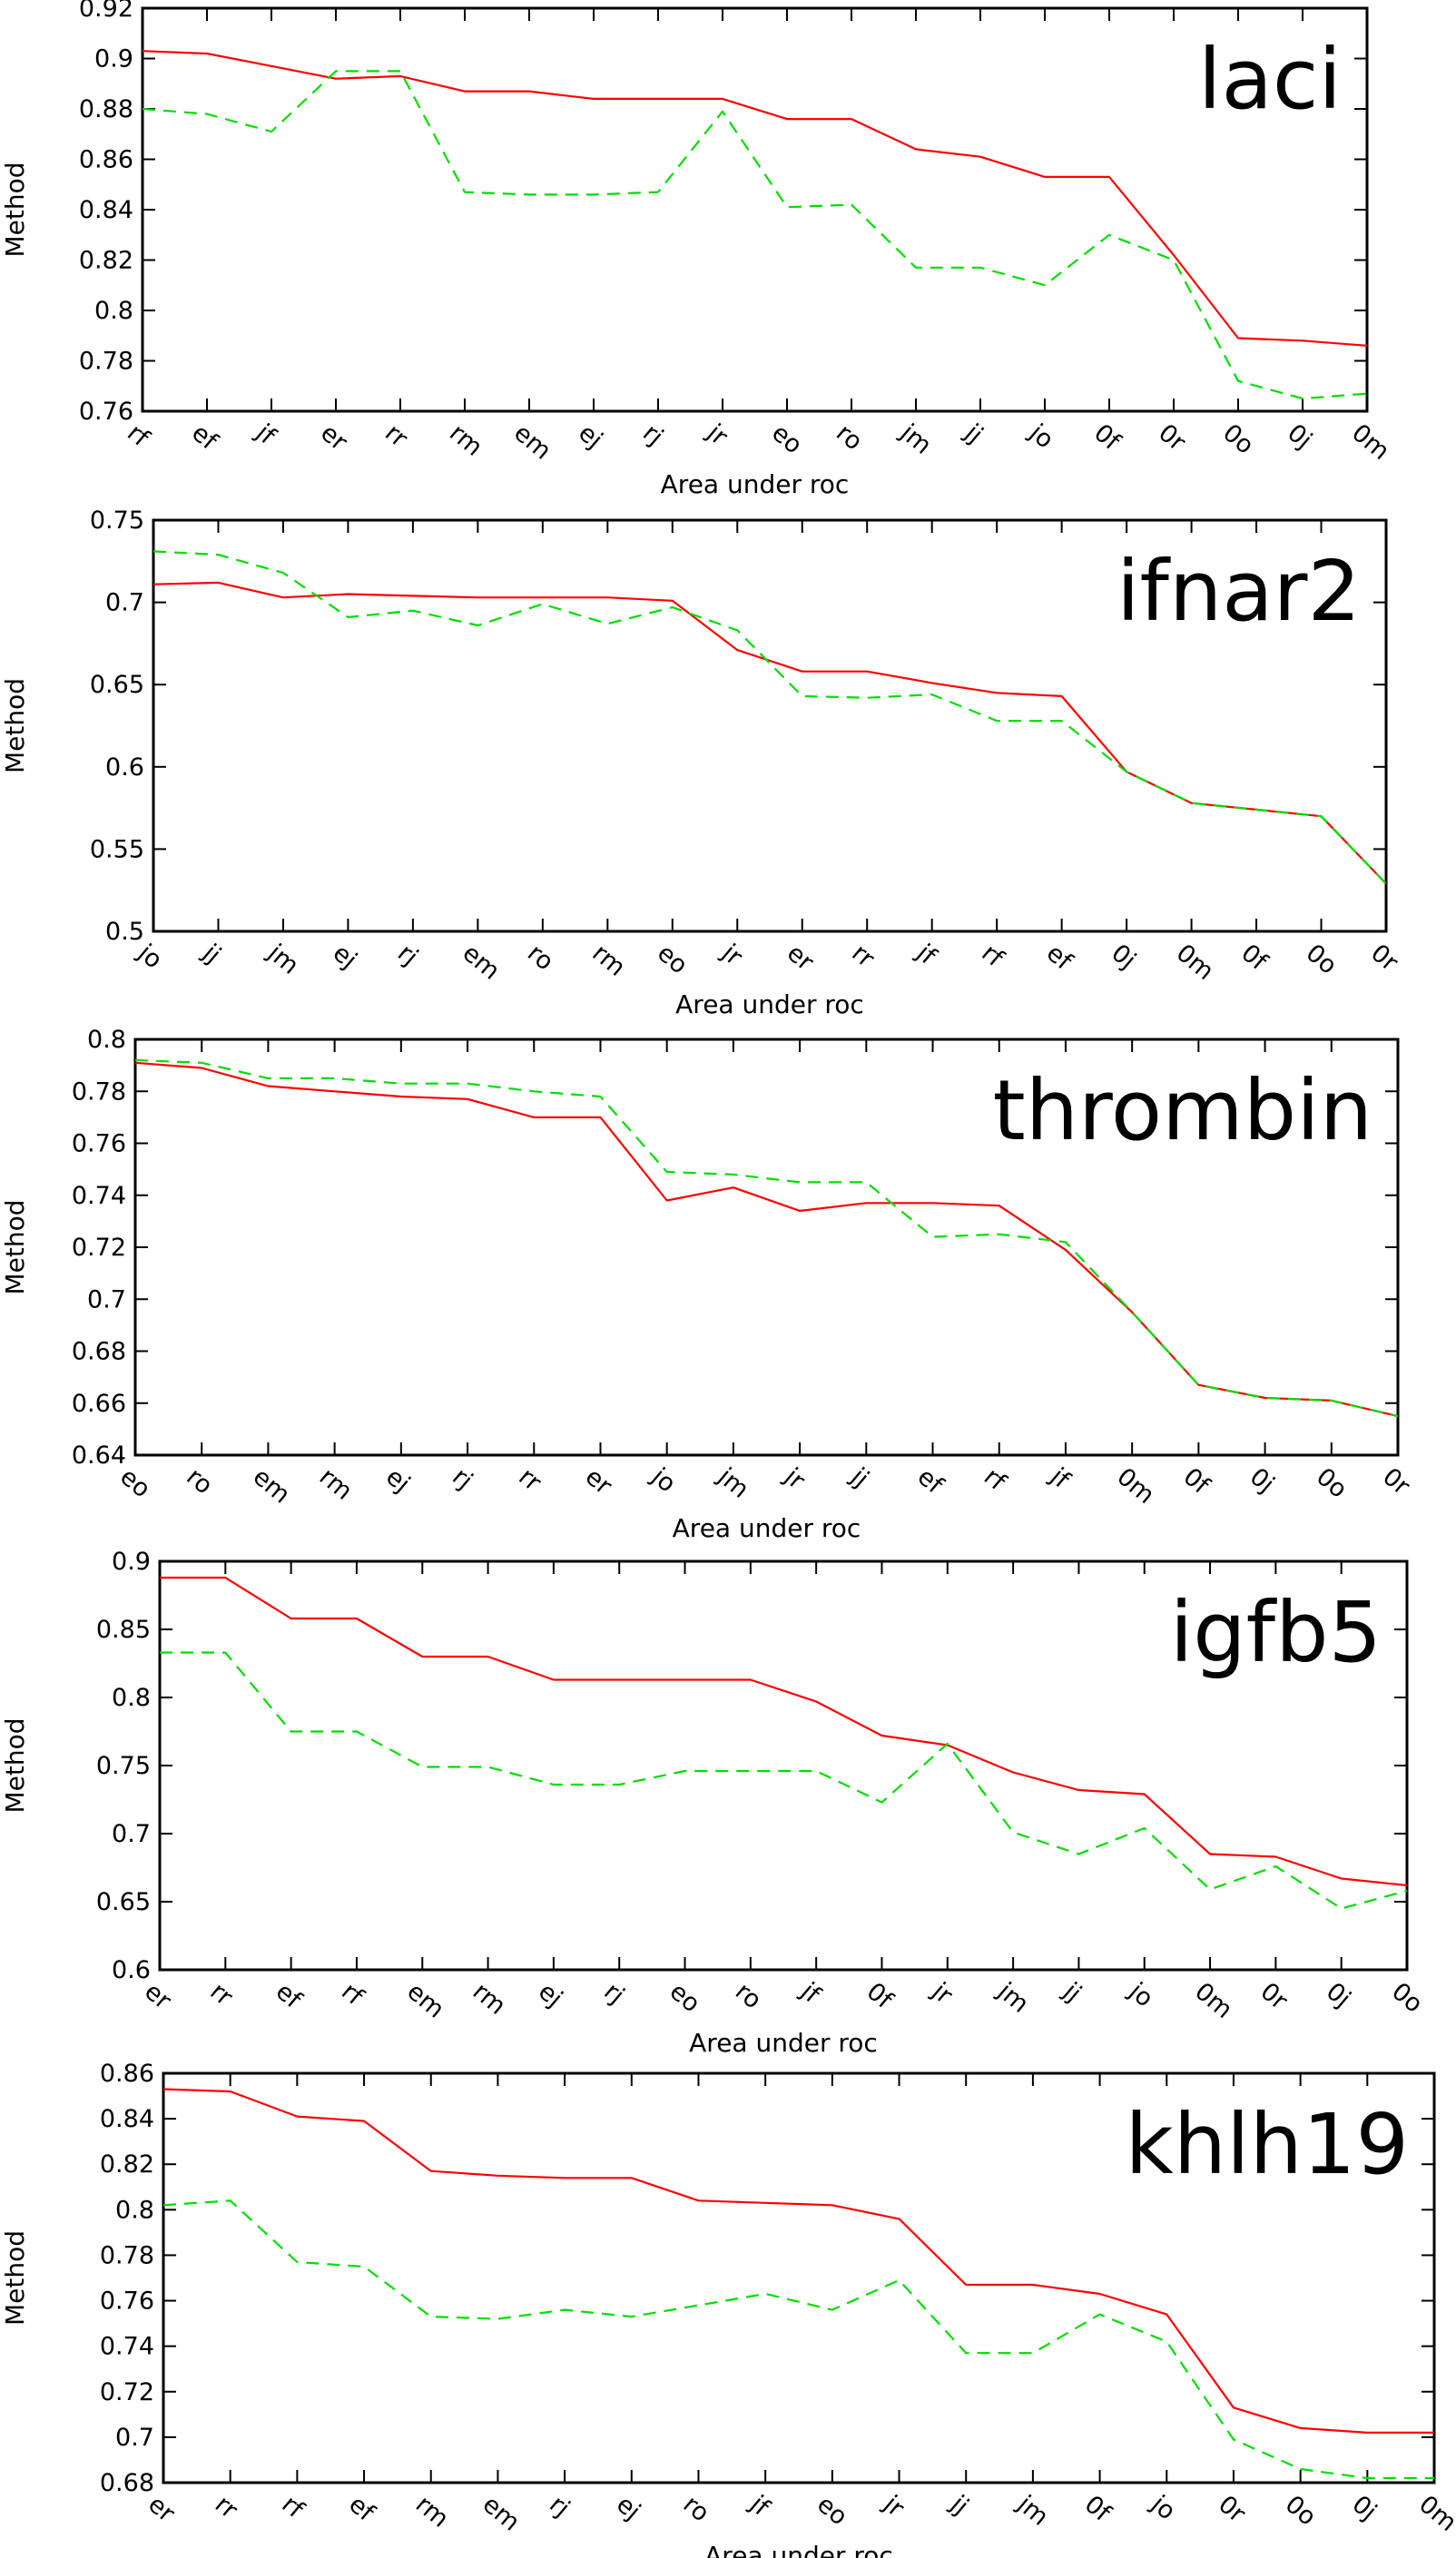 The width and height of the screenshot is (1456, 2558). I want to click on y-tick-label: 0.92, so click(106, 12).